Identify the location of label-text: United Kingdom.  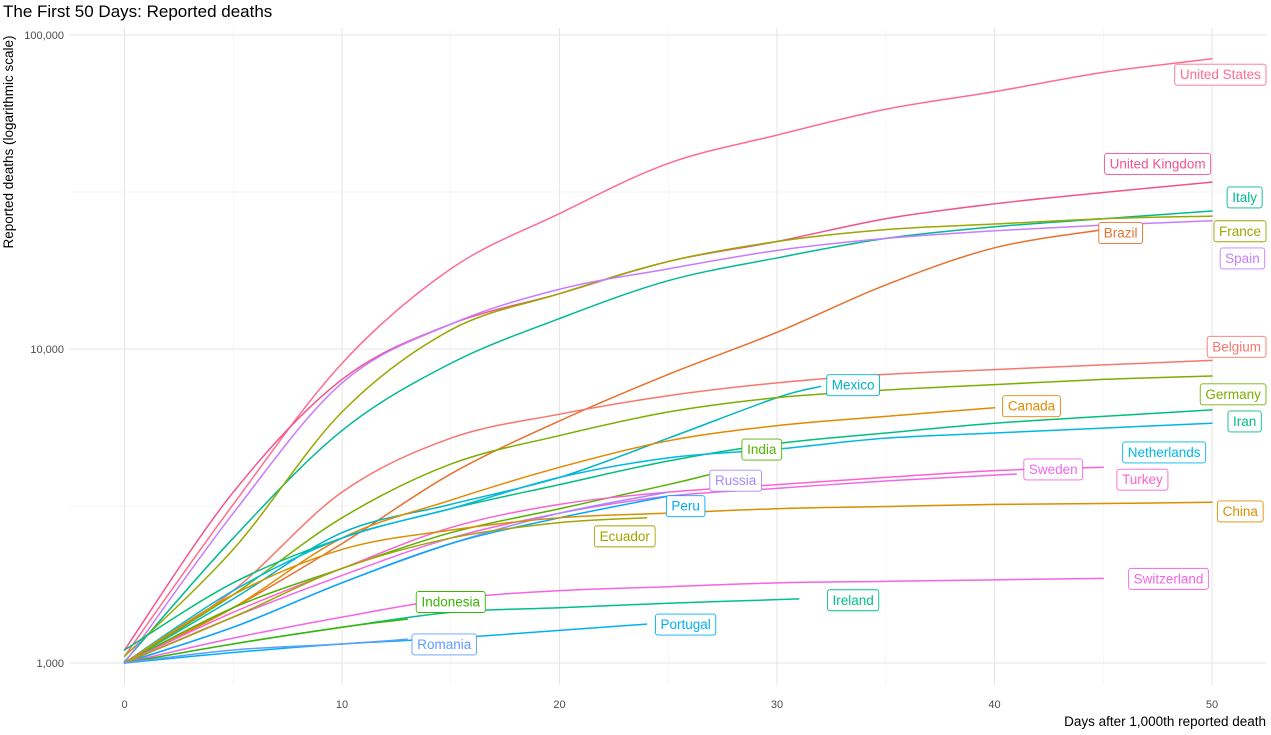
(1158, 163).